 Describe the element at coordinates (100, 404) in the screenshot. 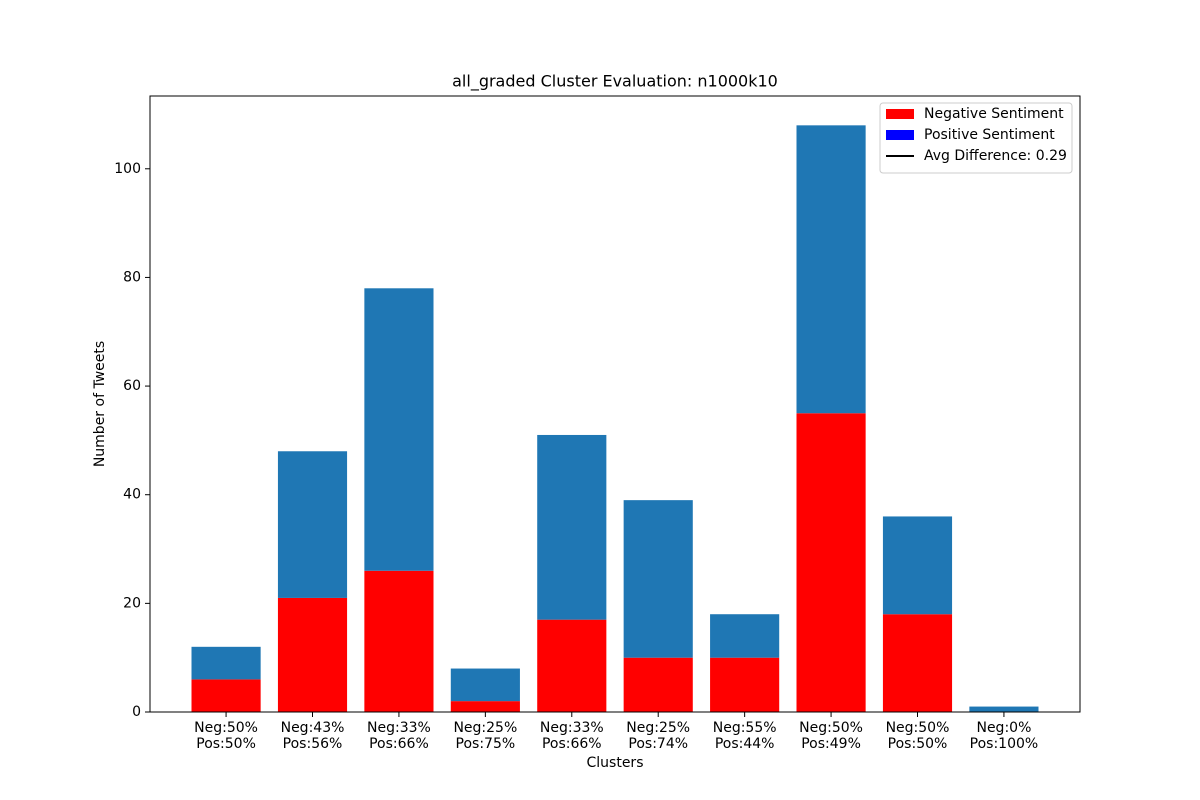

I see `y-axis-label: Number of Tweets` at that location.